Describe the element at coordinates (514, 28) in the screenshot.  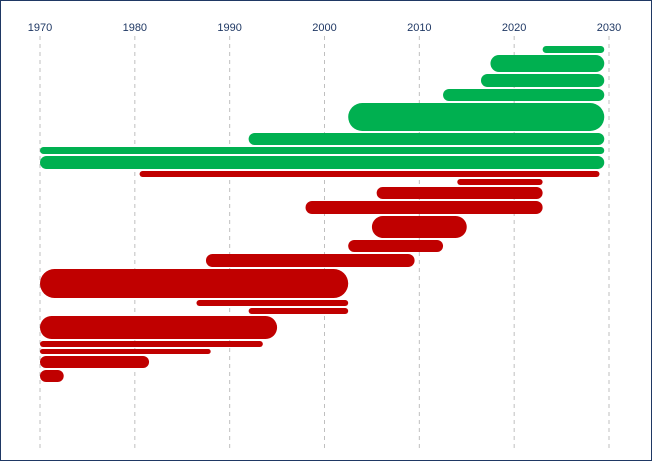
I see `x-tick-label-2020: 2020` at that location.